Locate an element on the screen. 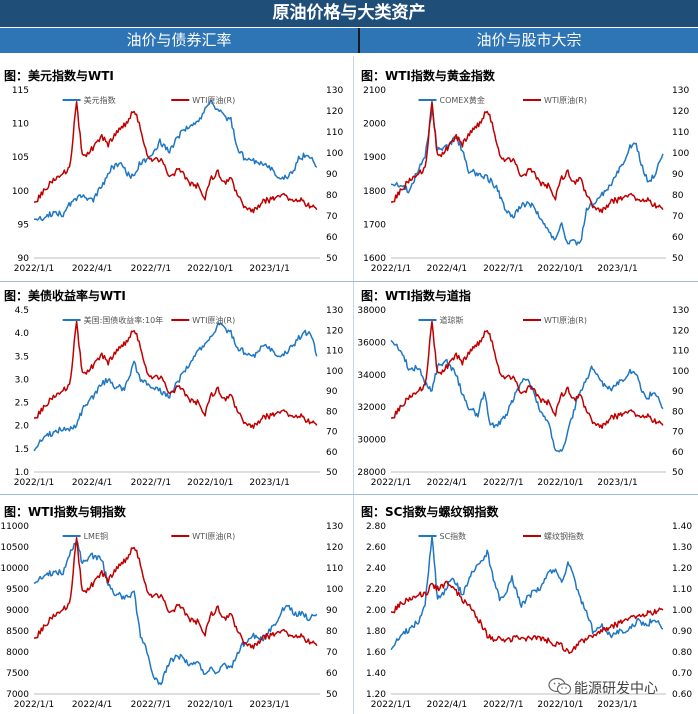  y-left-tick-label: 1.60 is located at coordinates (376, 653).